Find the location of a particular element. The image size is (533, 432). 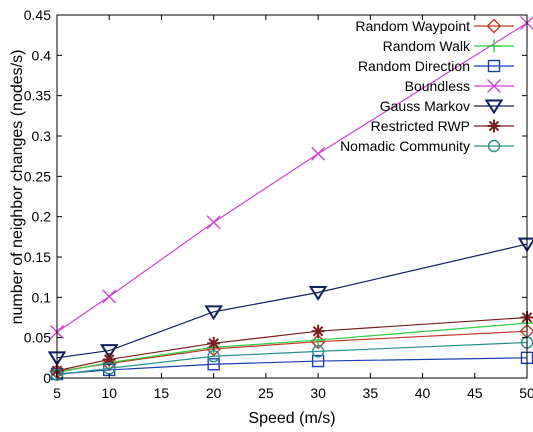

x-axis-label: Speed (m/s) is located at coordinates (291, 418).